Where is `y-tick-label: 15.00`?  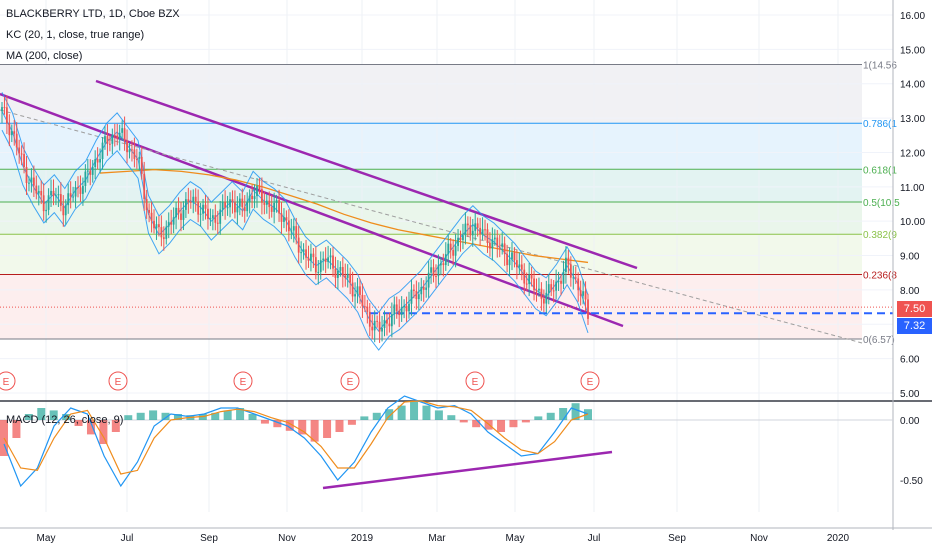
y-tick-label: 15.00 is located at coordinates (912, 50).